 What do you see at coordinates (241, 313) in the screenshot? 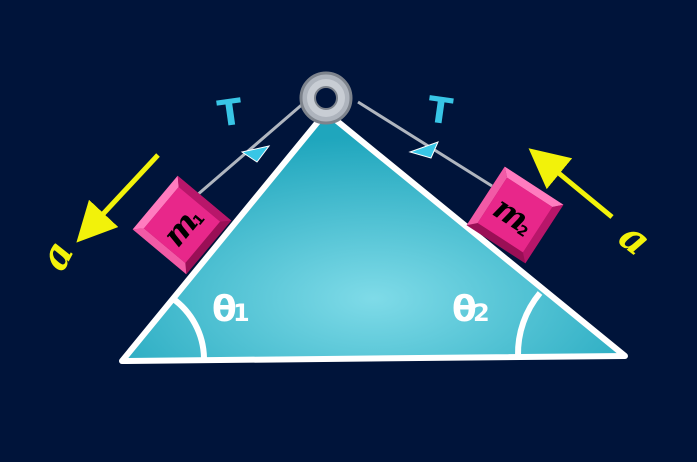
I see `angle-sub-left: 1` at bounding box center [241, 313].